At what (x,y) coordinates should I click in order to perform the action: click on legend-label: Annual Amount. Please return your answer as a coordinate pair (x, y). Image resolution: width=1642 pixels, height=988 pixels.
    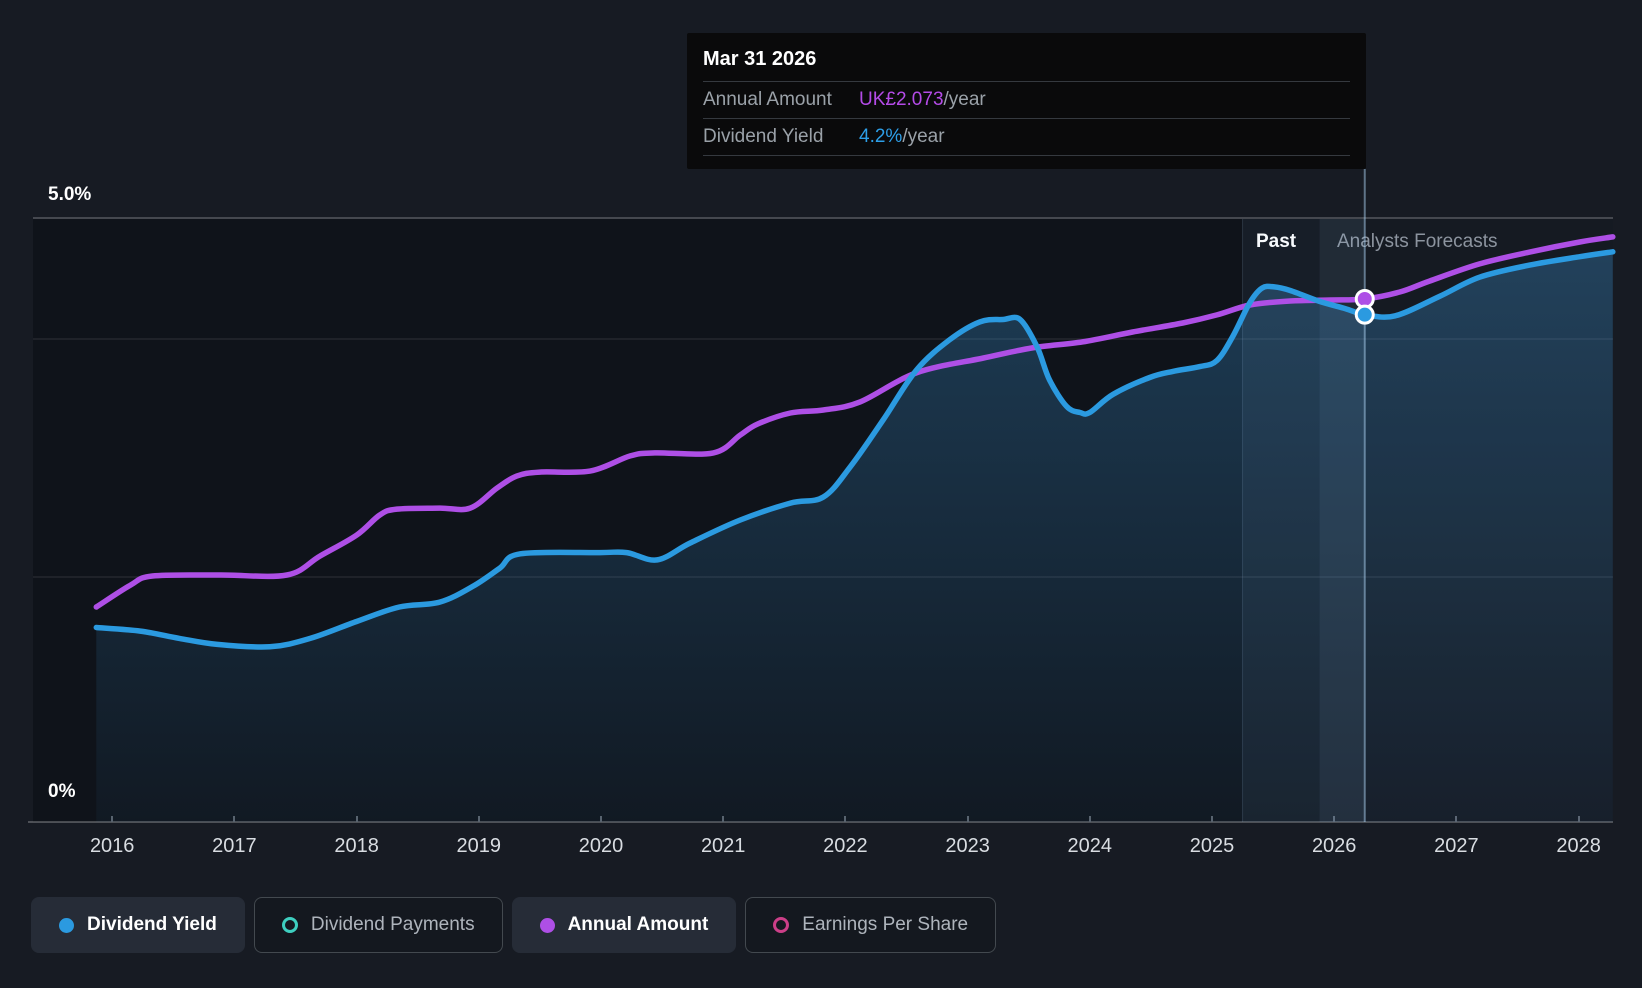
    Looking at the image, I should click on (638, 924).